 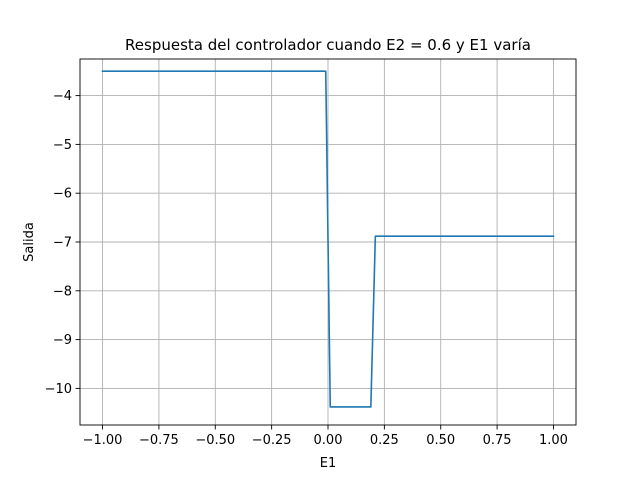 I want to click on x-axis: −1.00 −0.75 −0.50 −0.25 0.00 0.25 0.50 0.75 1.00, so click(x=325, y=436).